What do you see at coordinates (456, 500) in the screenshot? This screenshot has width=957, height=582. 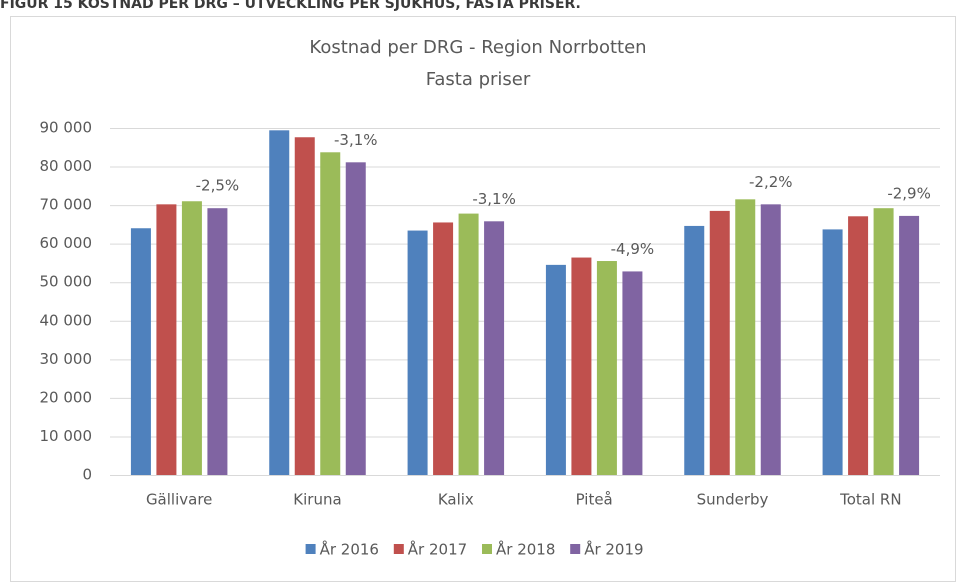 I see `x-tick-label: Kalix` at bounding box center [456, 500].